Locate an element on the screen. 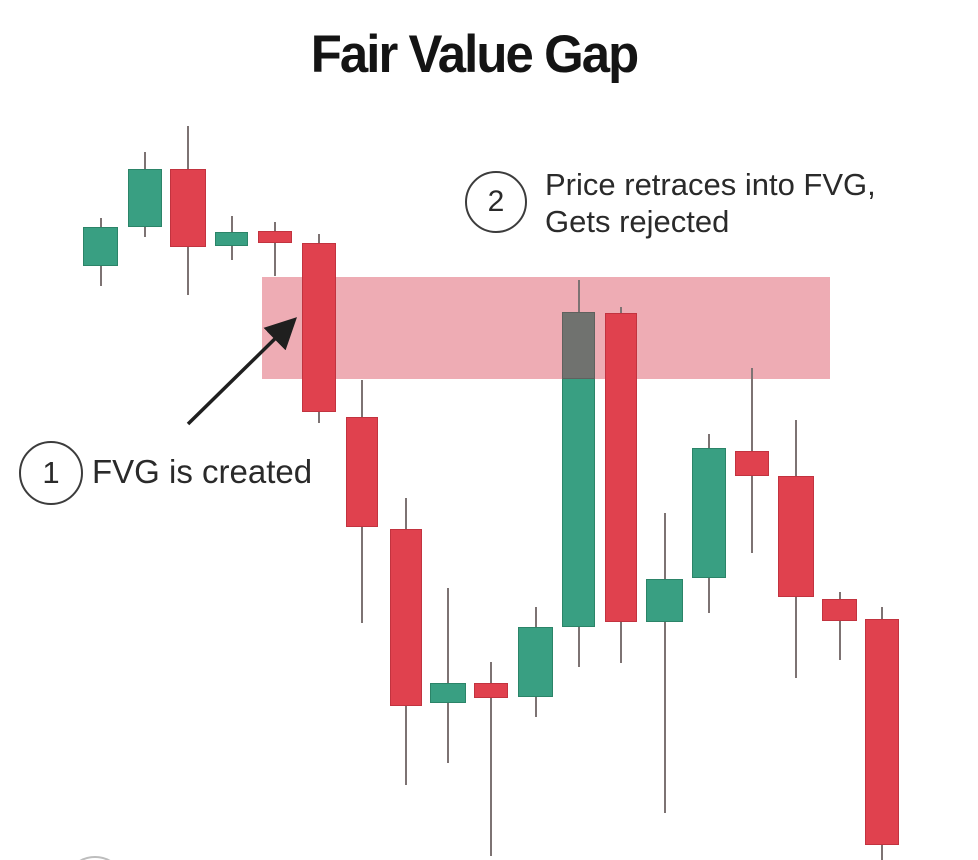  fvg-zone-rectangle is located at coordinates (546, 328).